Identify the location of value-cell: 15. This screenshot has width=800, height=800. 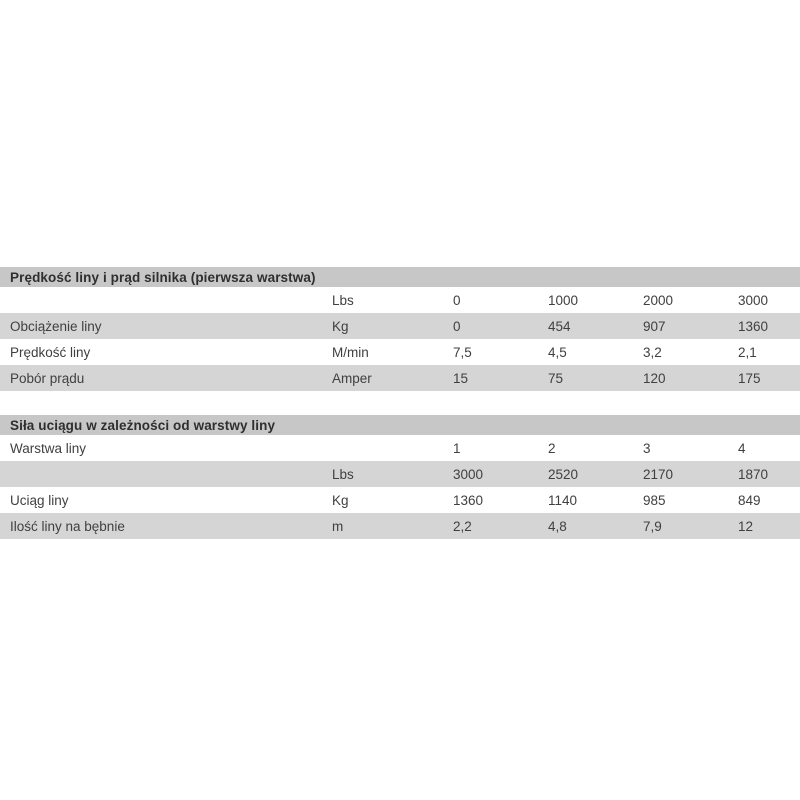
(461, 378).